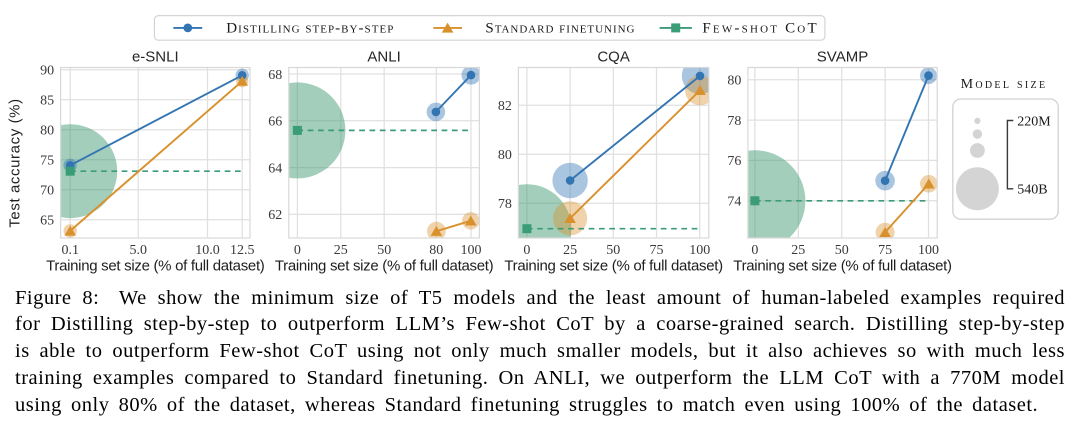 Image resolution: width=1080 pixels, height=436 pixels. What do you see at coordinates (275, 122) in the screenshot?
I see `svg-text: 66` at bounding box center [275, 122].